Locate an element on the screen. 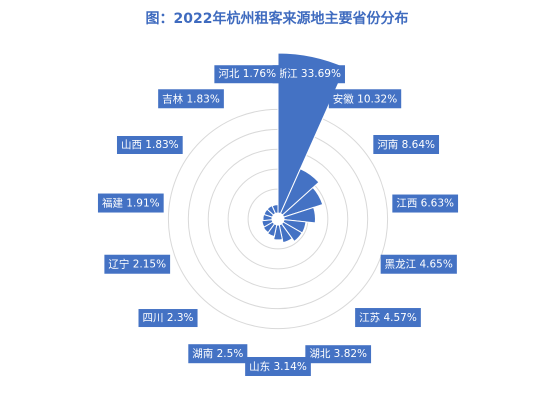  data-label-3: 江西 6.63% is located at coordinates (425, 203).